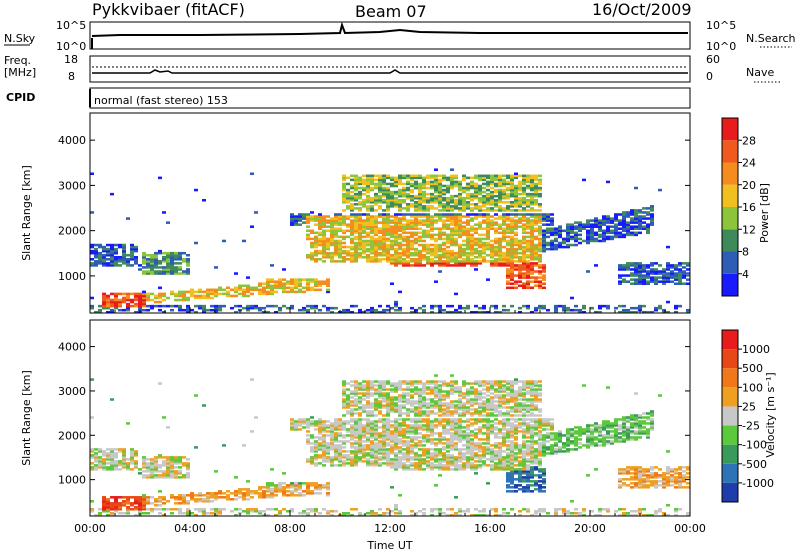 Image resolution: width=800 pixels, height=558 pixels. I want to click on freq-unit-label: [MHz], so click(20, 72).